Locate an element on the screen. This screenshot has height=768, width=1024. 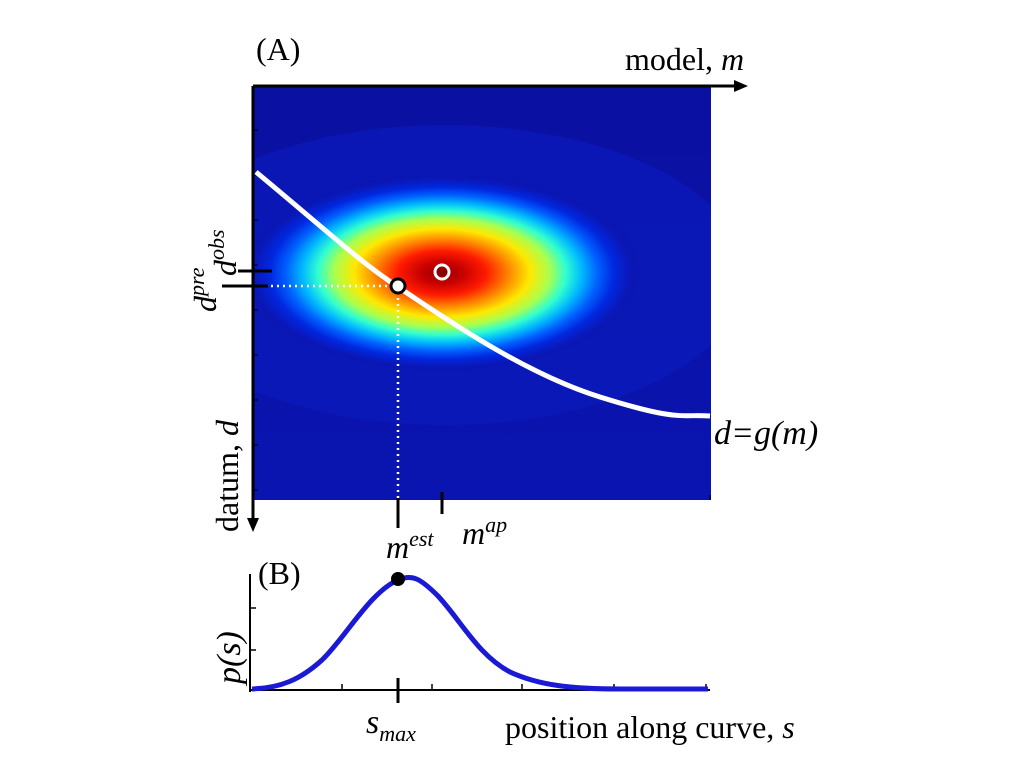
p-s-label: p(s) is located at coordinates (229, 658).